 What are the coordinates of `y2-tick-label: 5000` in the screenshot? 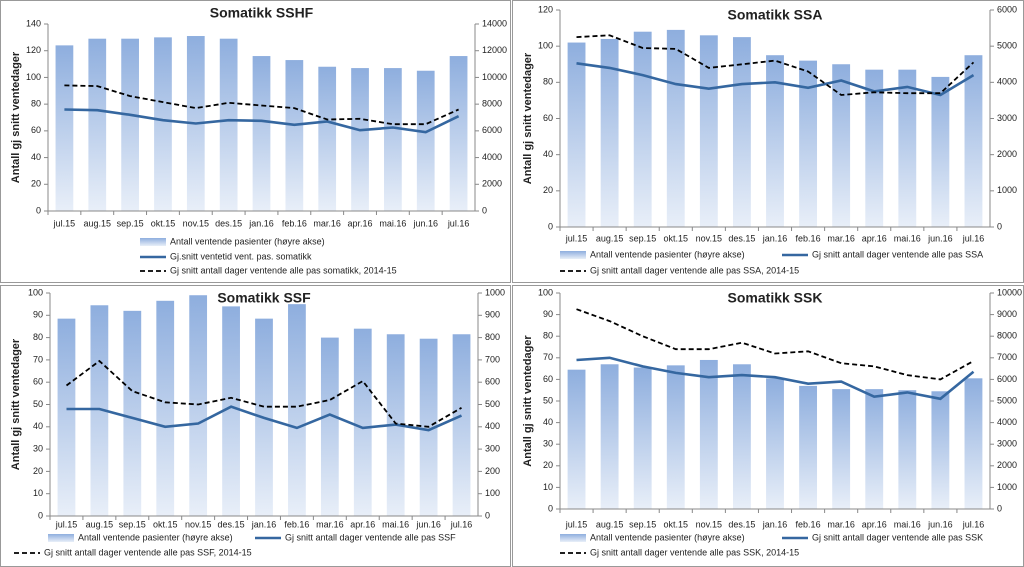 It's located at (1007, 400).